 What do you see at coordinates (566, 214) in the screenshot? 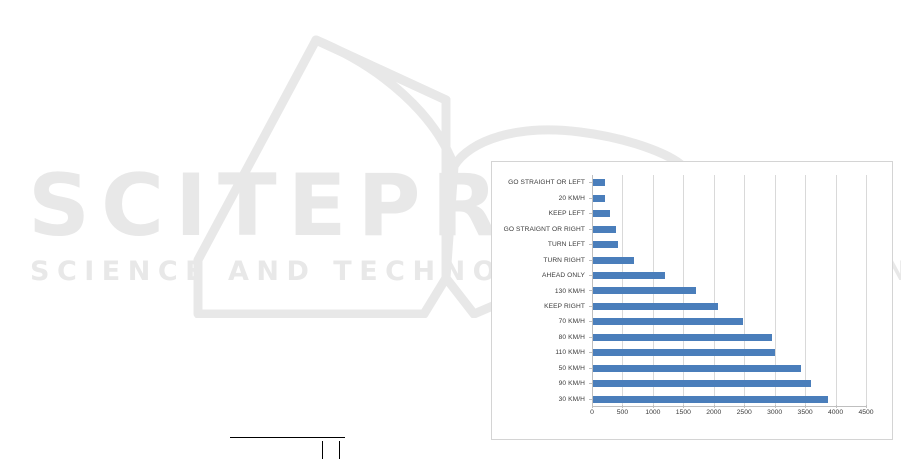
I see `category-label: KEEP LEFT` at bounding box center [566, 214].